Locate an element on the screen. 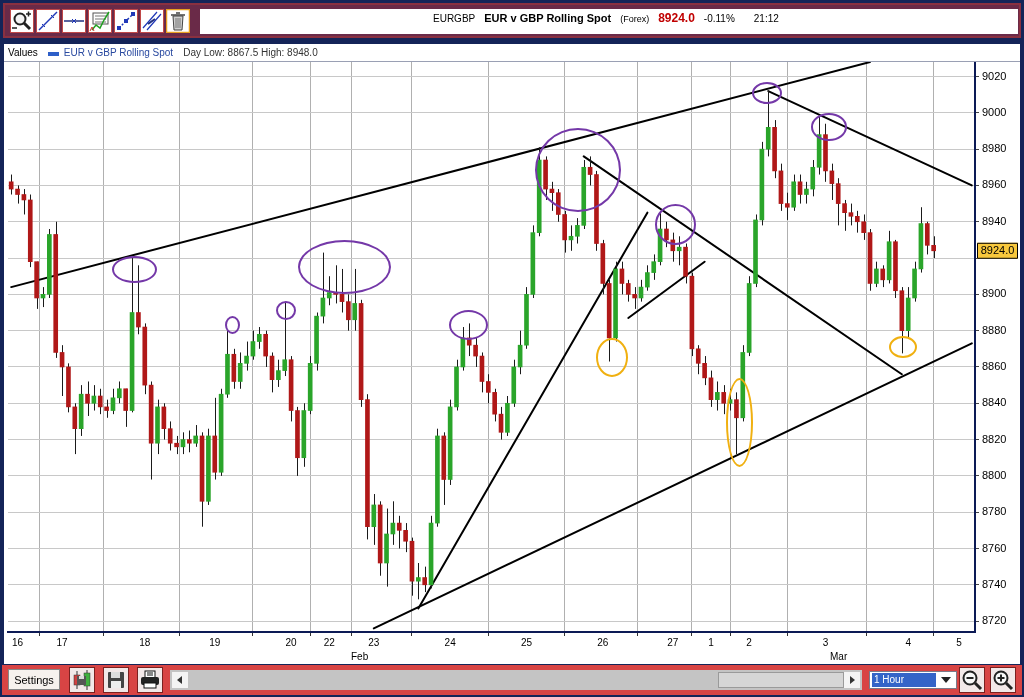 The height and width of the screenshot is (697, 1024). text: EURGBP is located at coordinates (454, 18).